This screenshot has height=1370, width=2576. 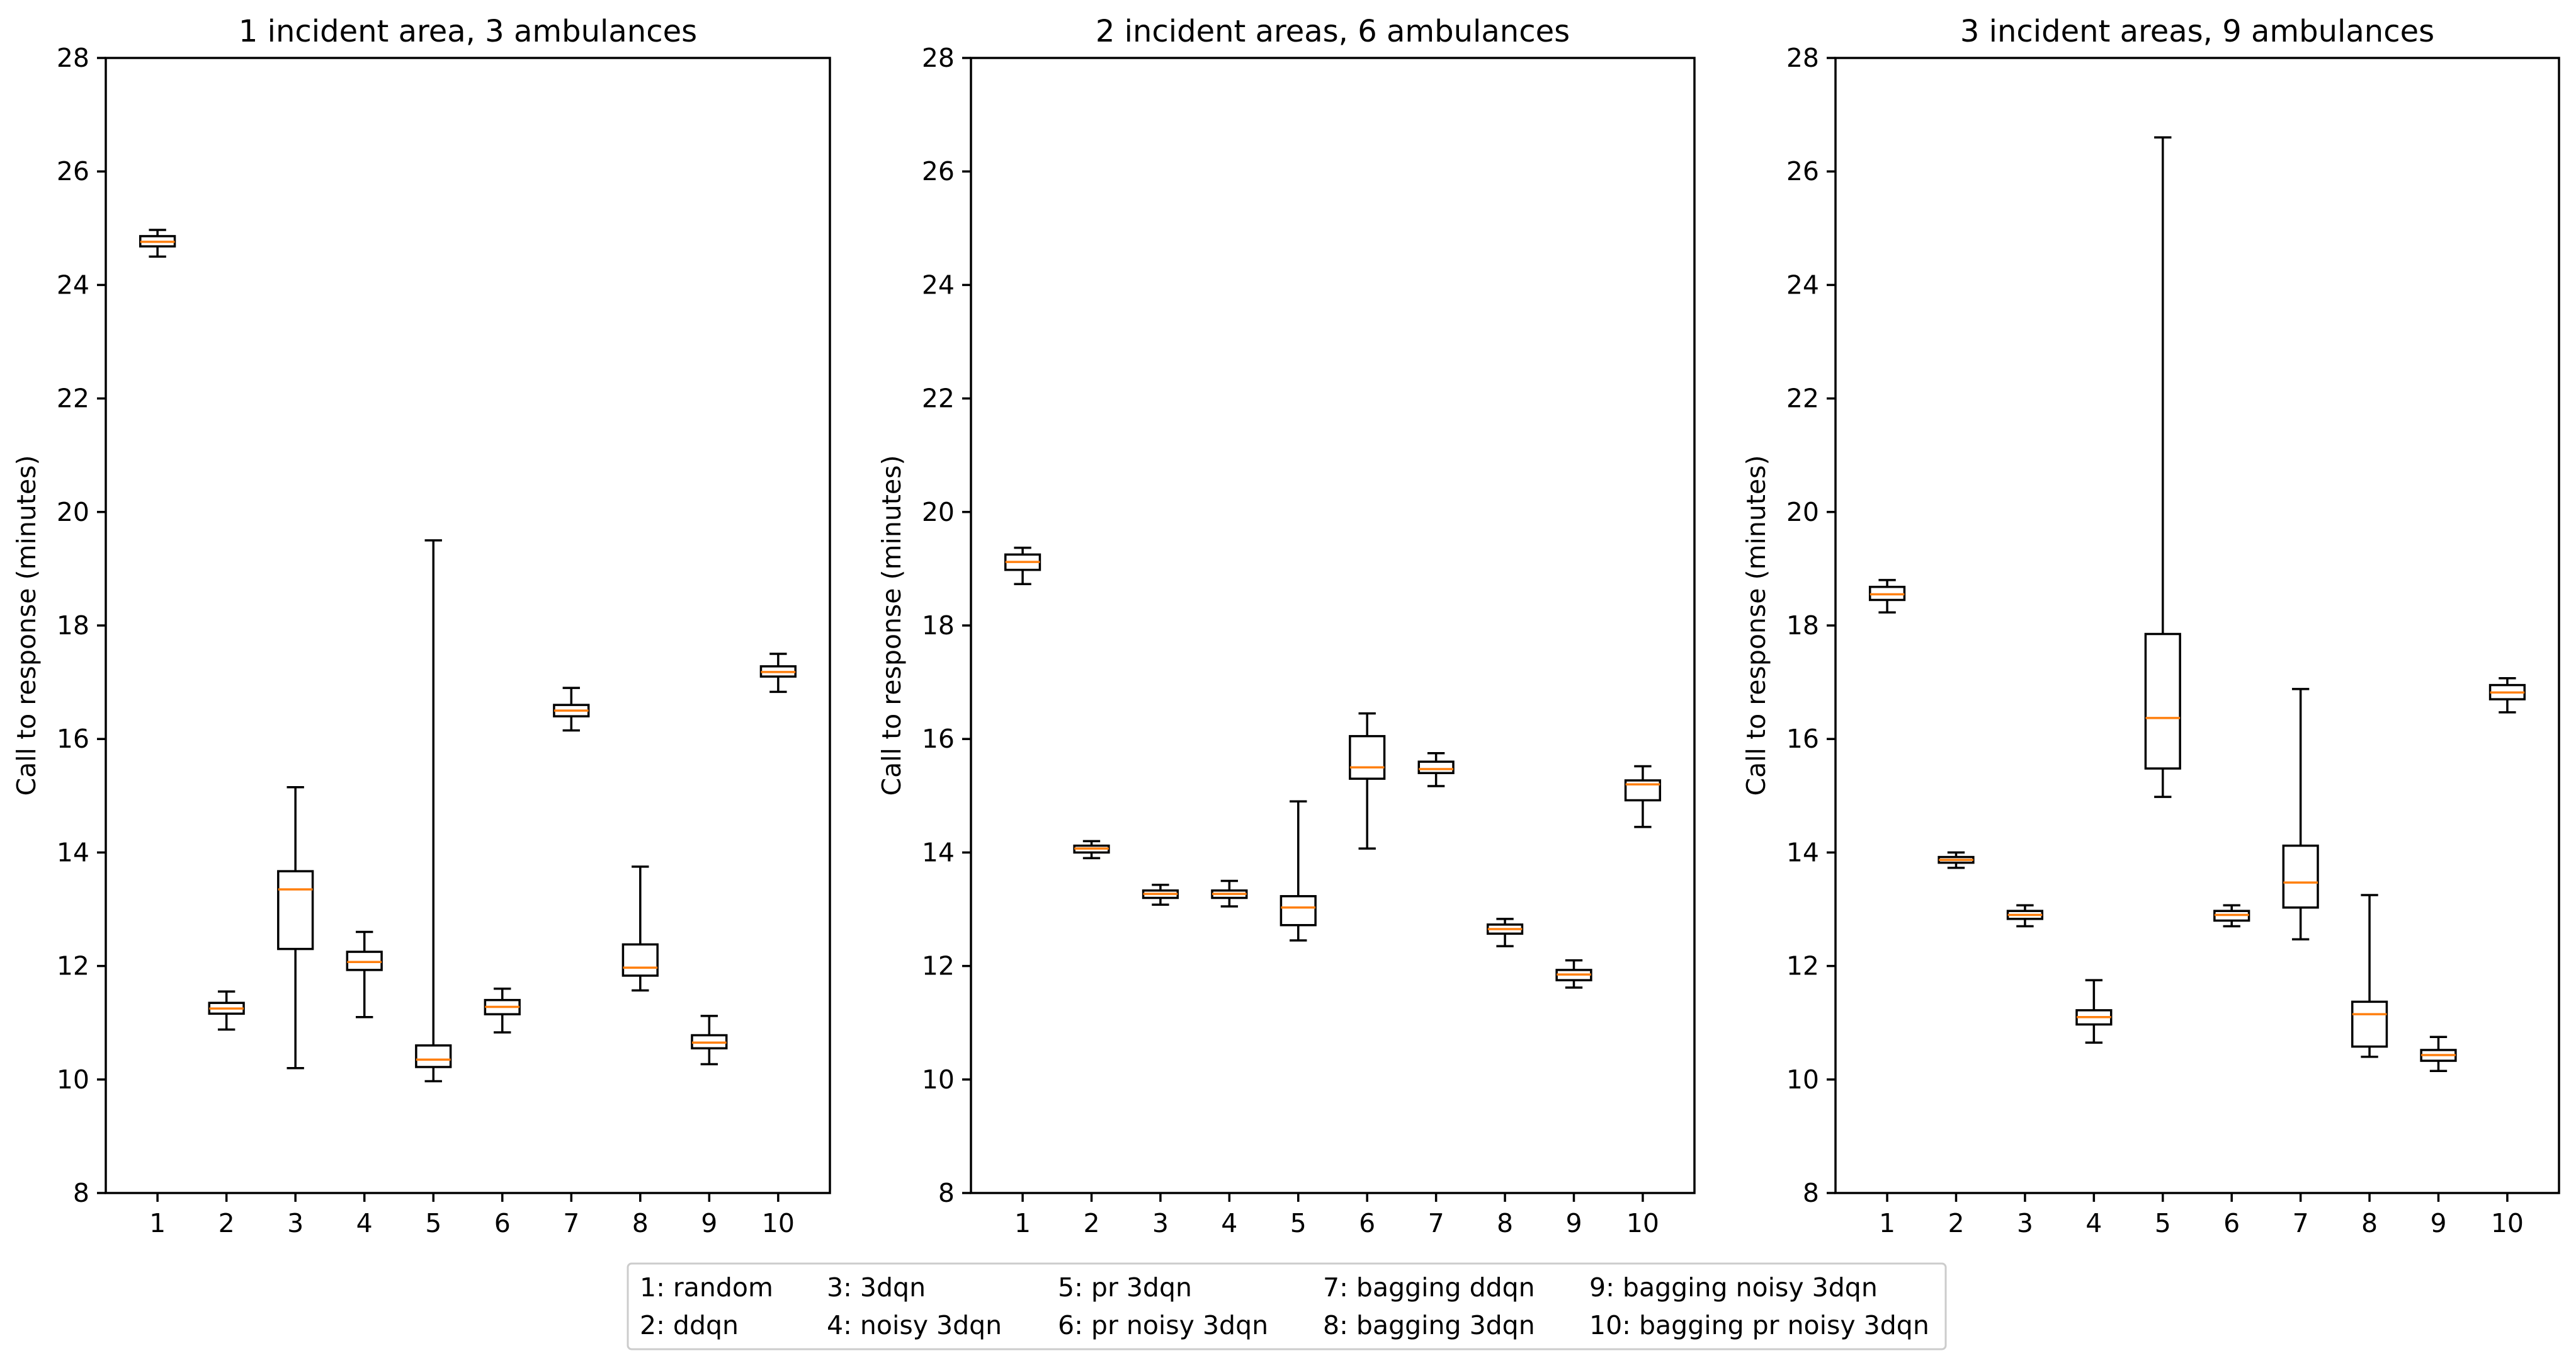 What do you see at coordinates (468, 31) in the screenshot?
I see `chart-title: 1 incident area, 3 ambulances` at bounding box center [468, 31].